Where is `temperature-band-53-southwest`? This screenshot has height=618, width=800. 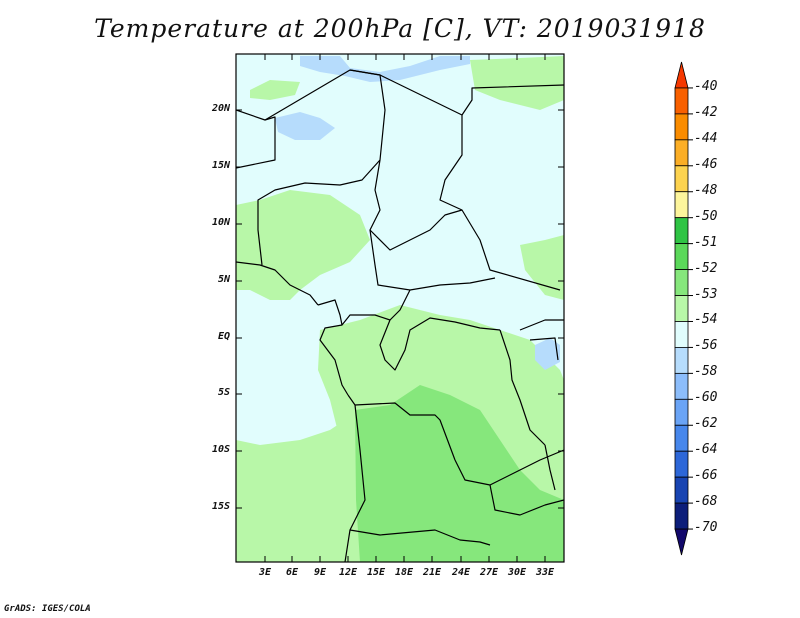
temperature-band-53-southwest is located at coordinates (293, 491).